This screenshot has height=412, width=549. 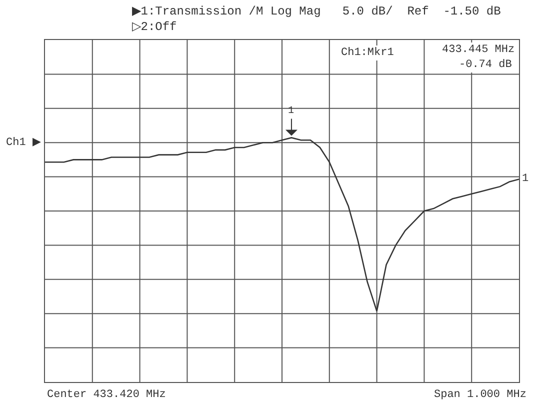 What do you see at coordinates (367, 53) in the screenshot?
I see `text: Ch1:Mkr1` at bounding box center [367, 53].